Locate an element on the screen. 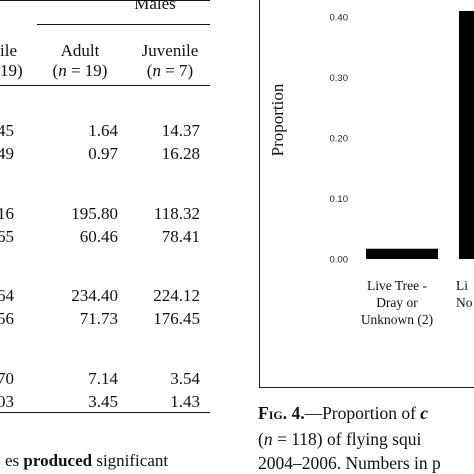 The image size is (474, 474). table-cell: 65 is located at coordinates (7, 236).